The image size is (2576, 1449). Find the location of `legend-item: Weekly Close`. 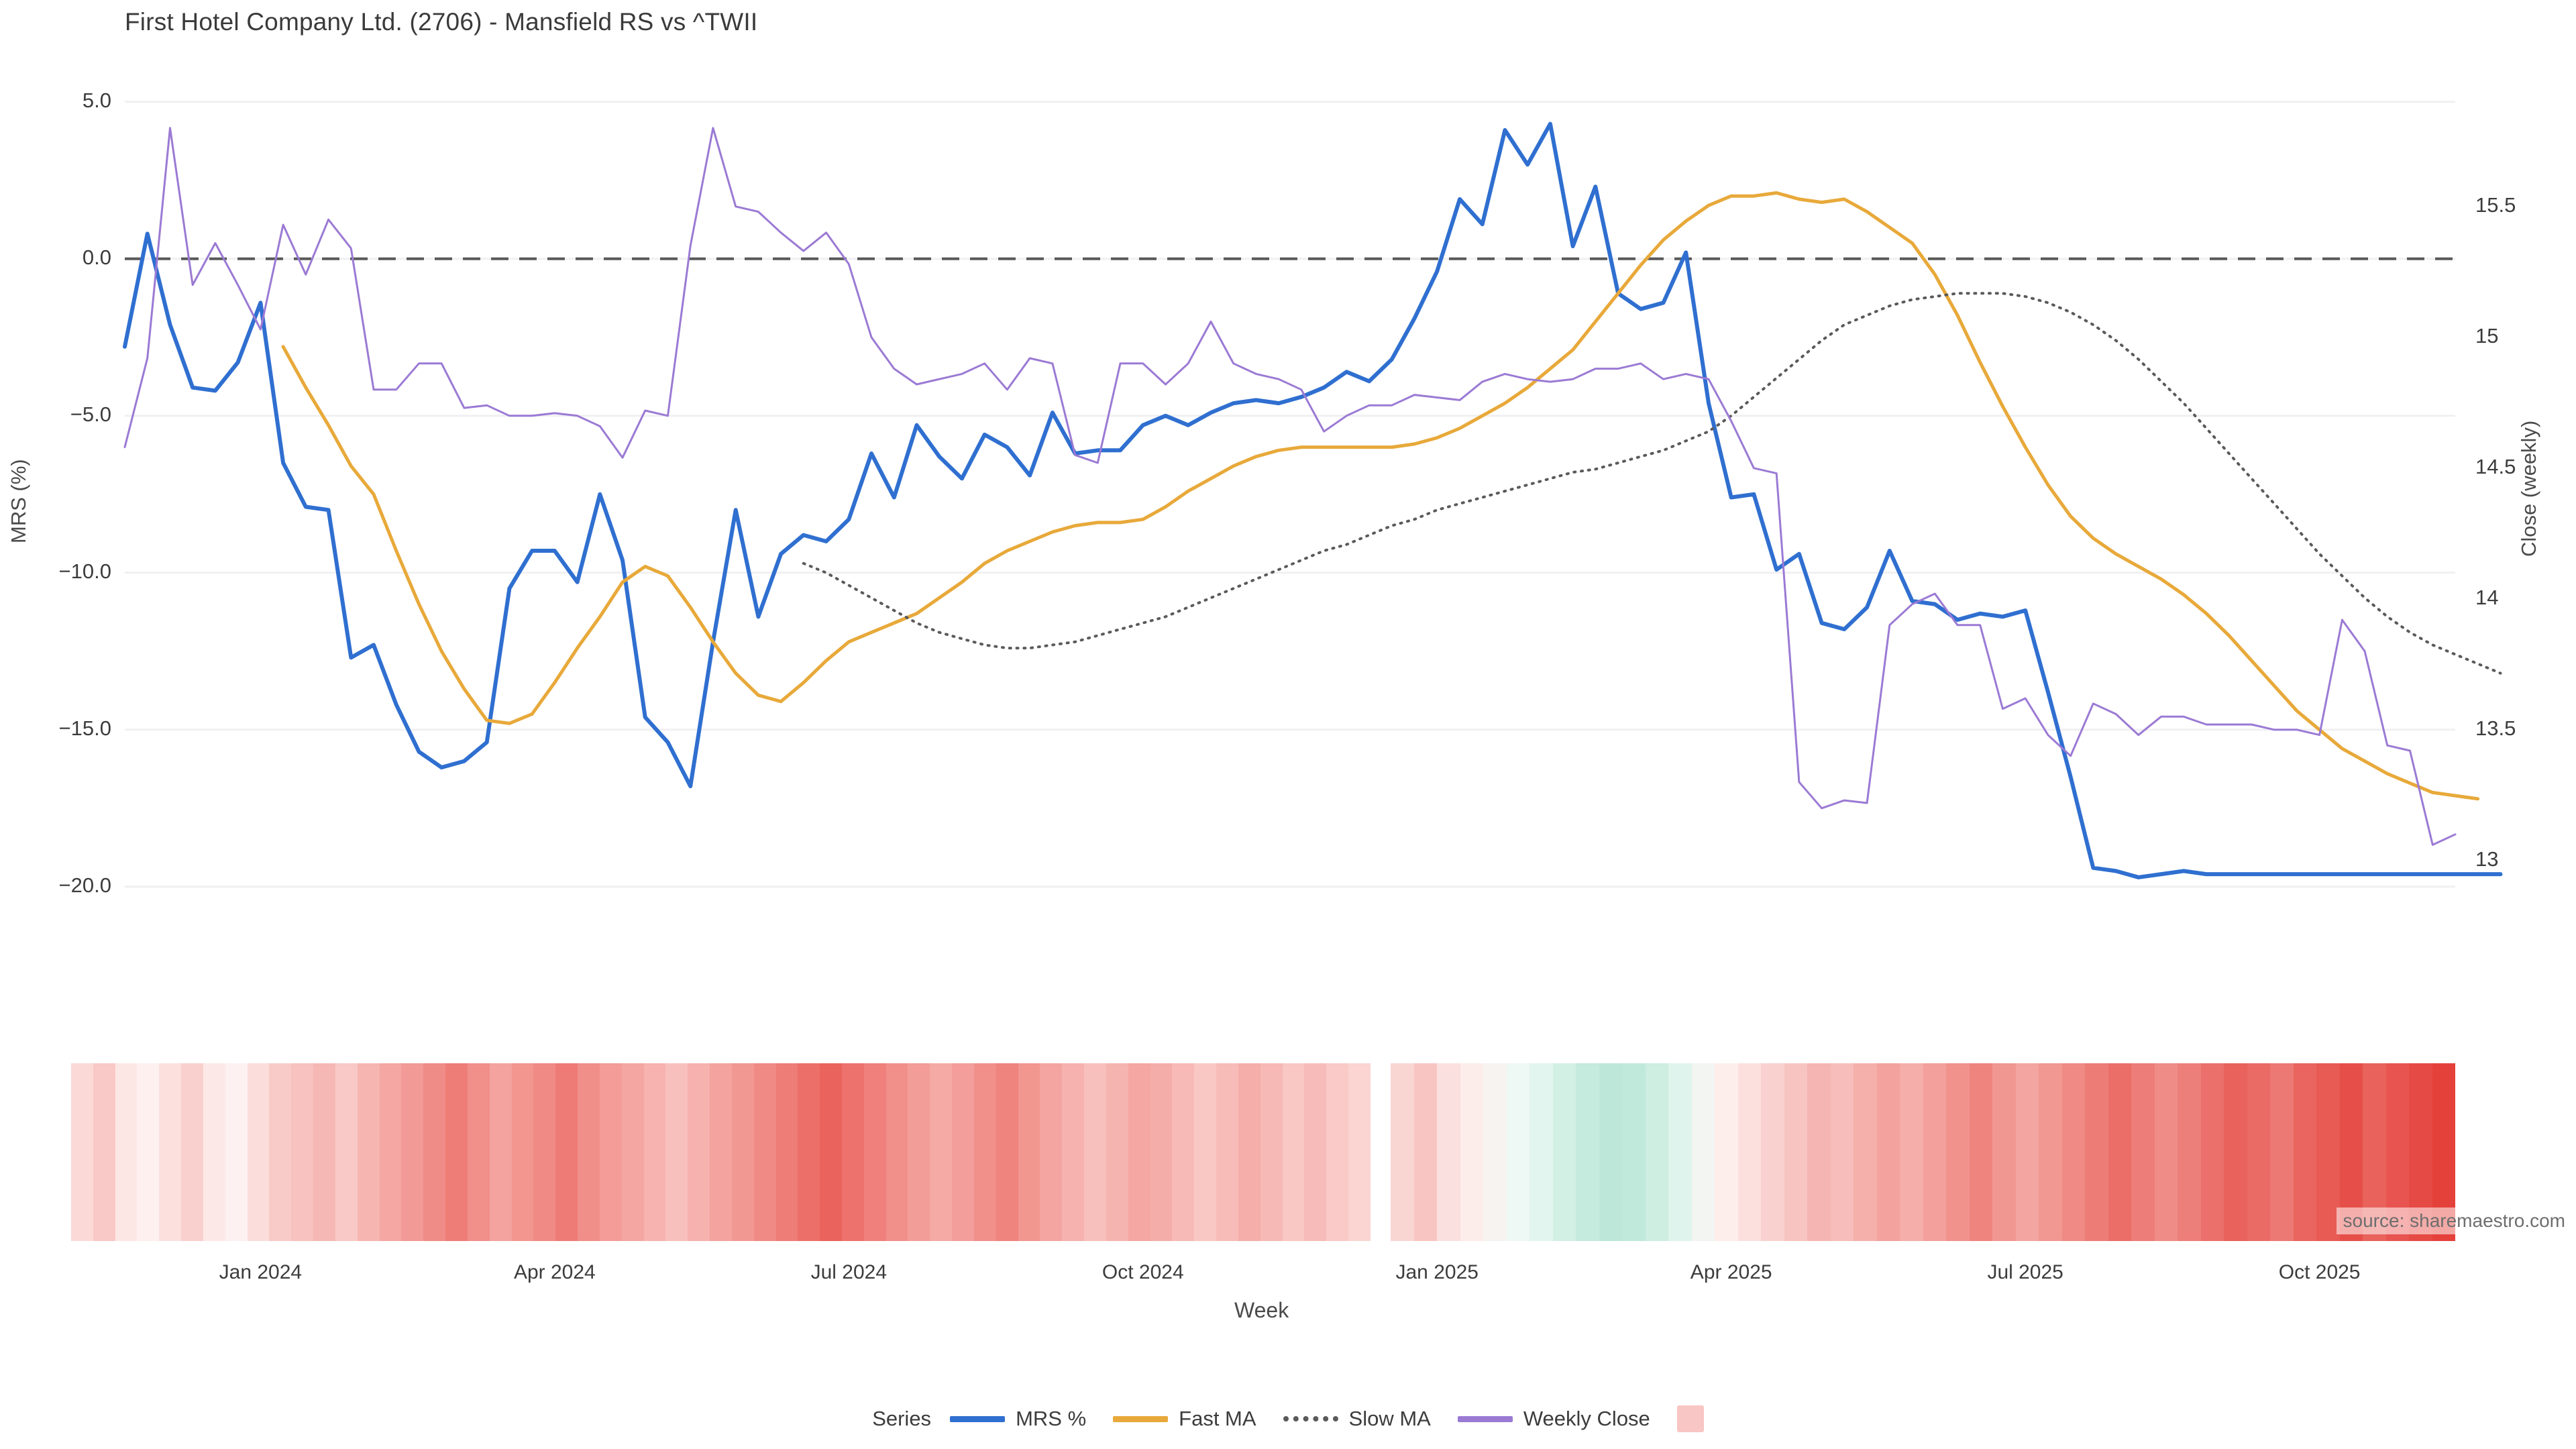

legend-item: Weekly Close is located at coordinates (1553, 1419).